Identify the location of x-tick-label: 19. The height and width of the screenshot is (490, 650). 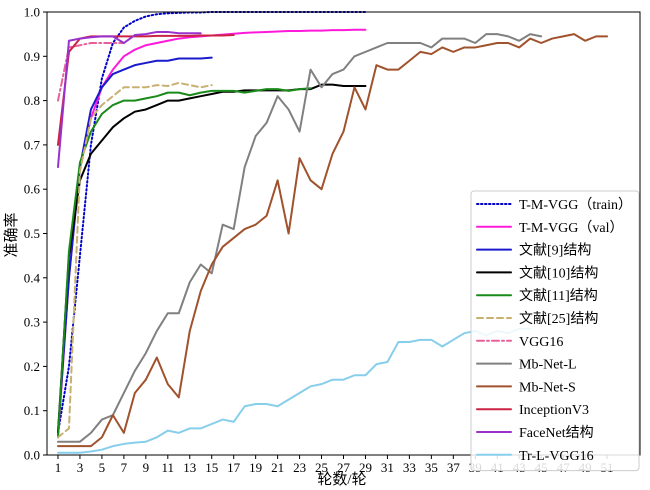
(255, 467).